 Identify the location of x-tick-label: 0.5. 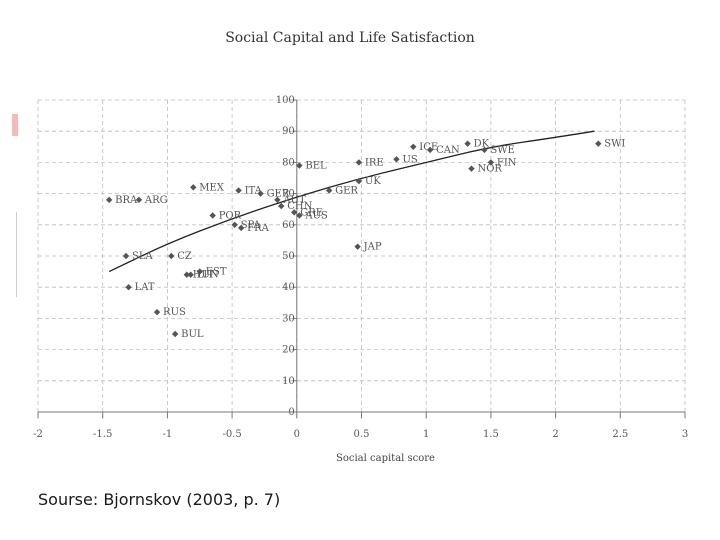
(362, 434).